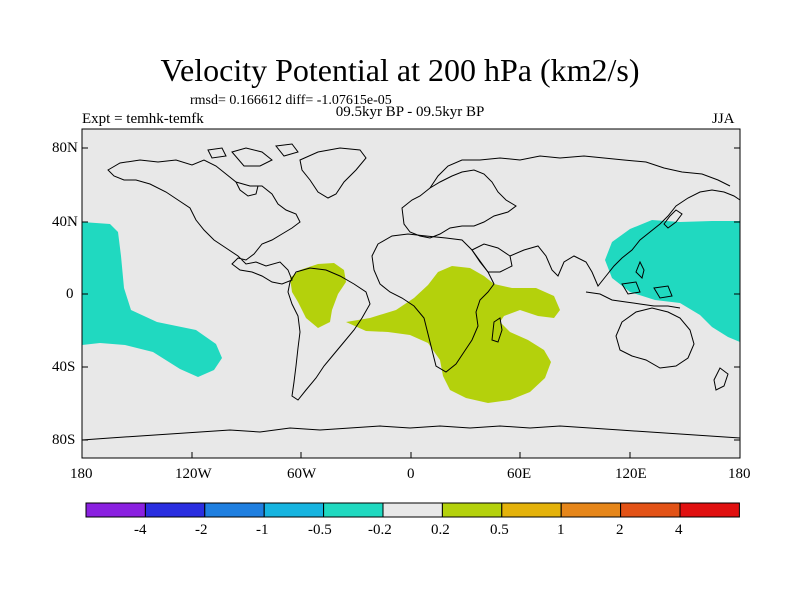 This screenshot has width=800, height=600. I want to click on lat-tick-label: 80N, so click(65, 148).